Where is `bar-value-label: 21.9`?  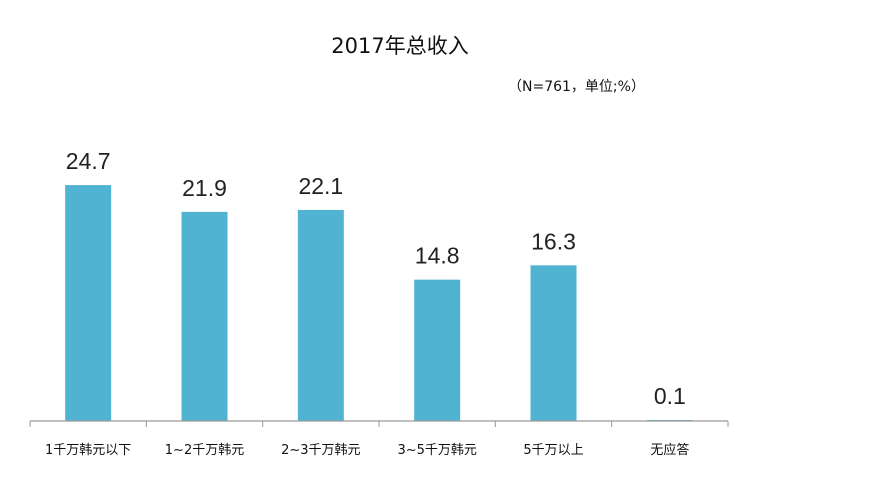 bar-value-label: 21.9 is located at coordinates (204, 188).